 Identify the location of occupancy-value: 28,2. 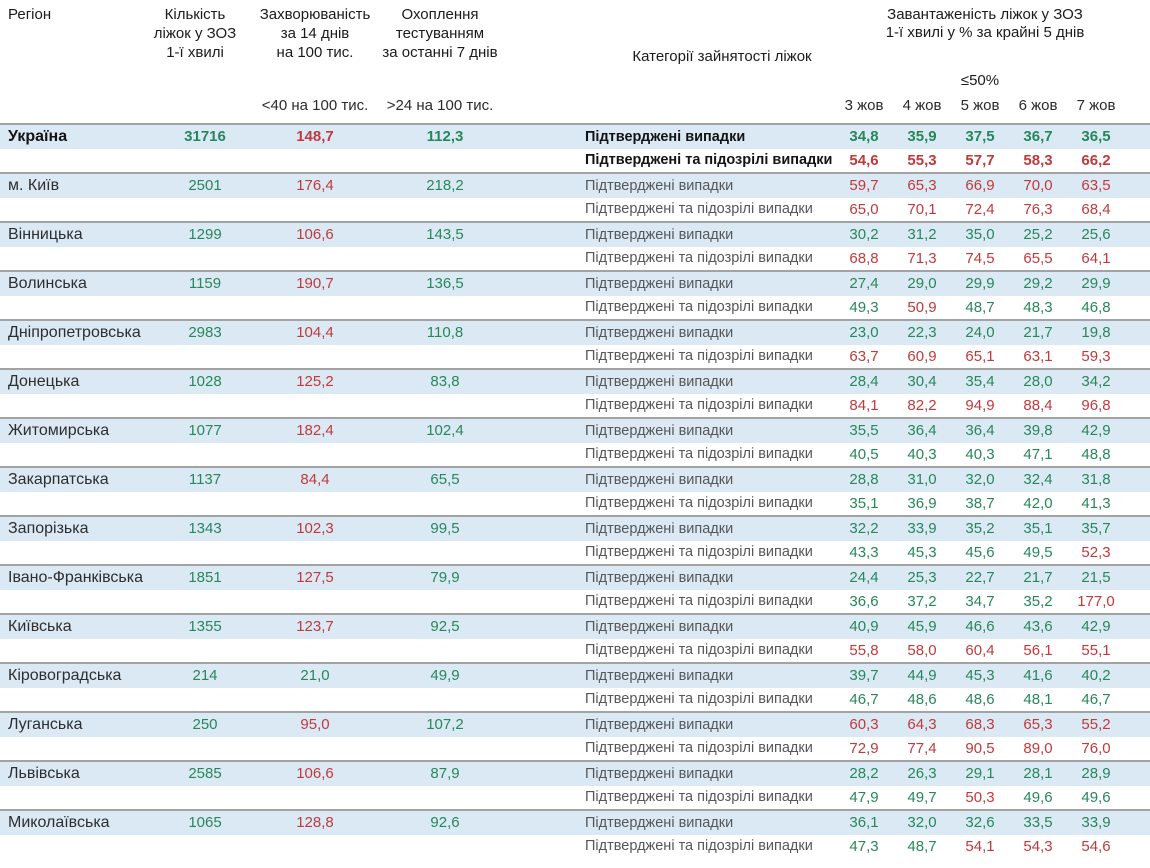
(864, 774).